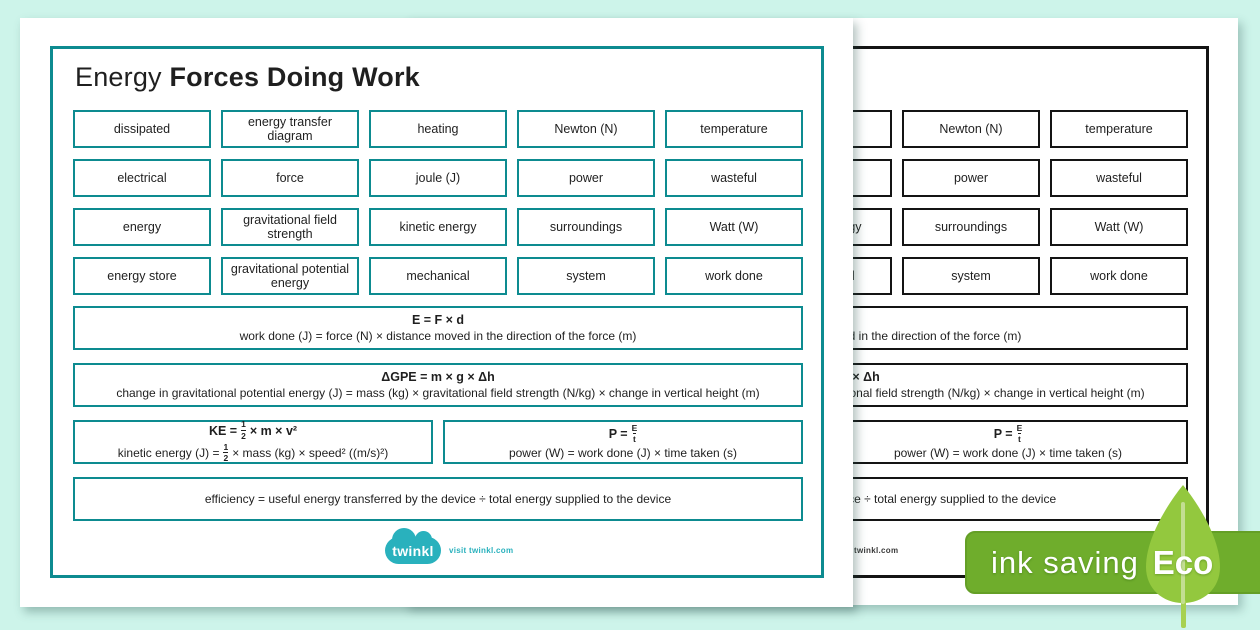  Describe the element at coordinates (438, 276) in the screenshot. I see `word-card: mechanical` at that location.